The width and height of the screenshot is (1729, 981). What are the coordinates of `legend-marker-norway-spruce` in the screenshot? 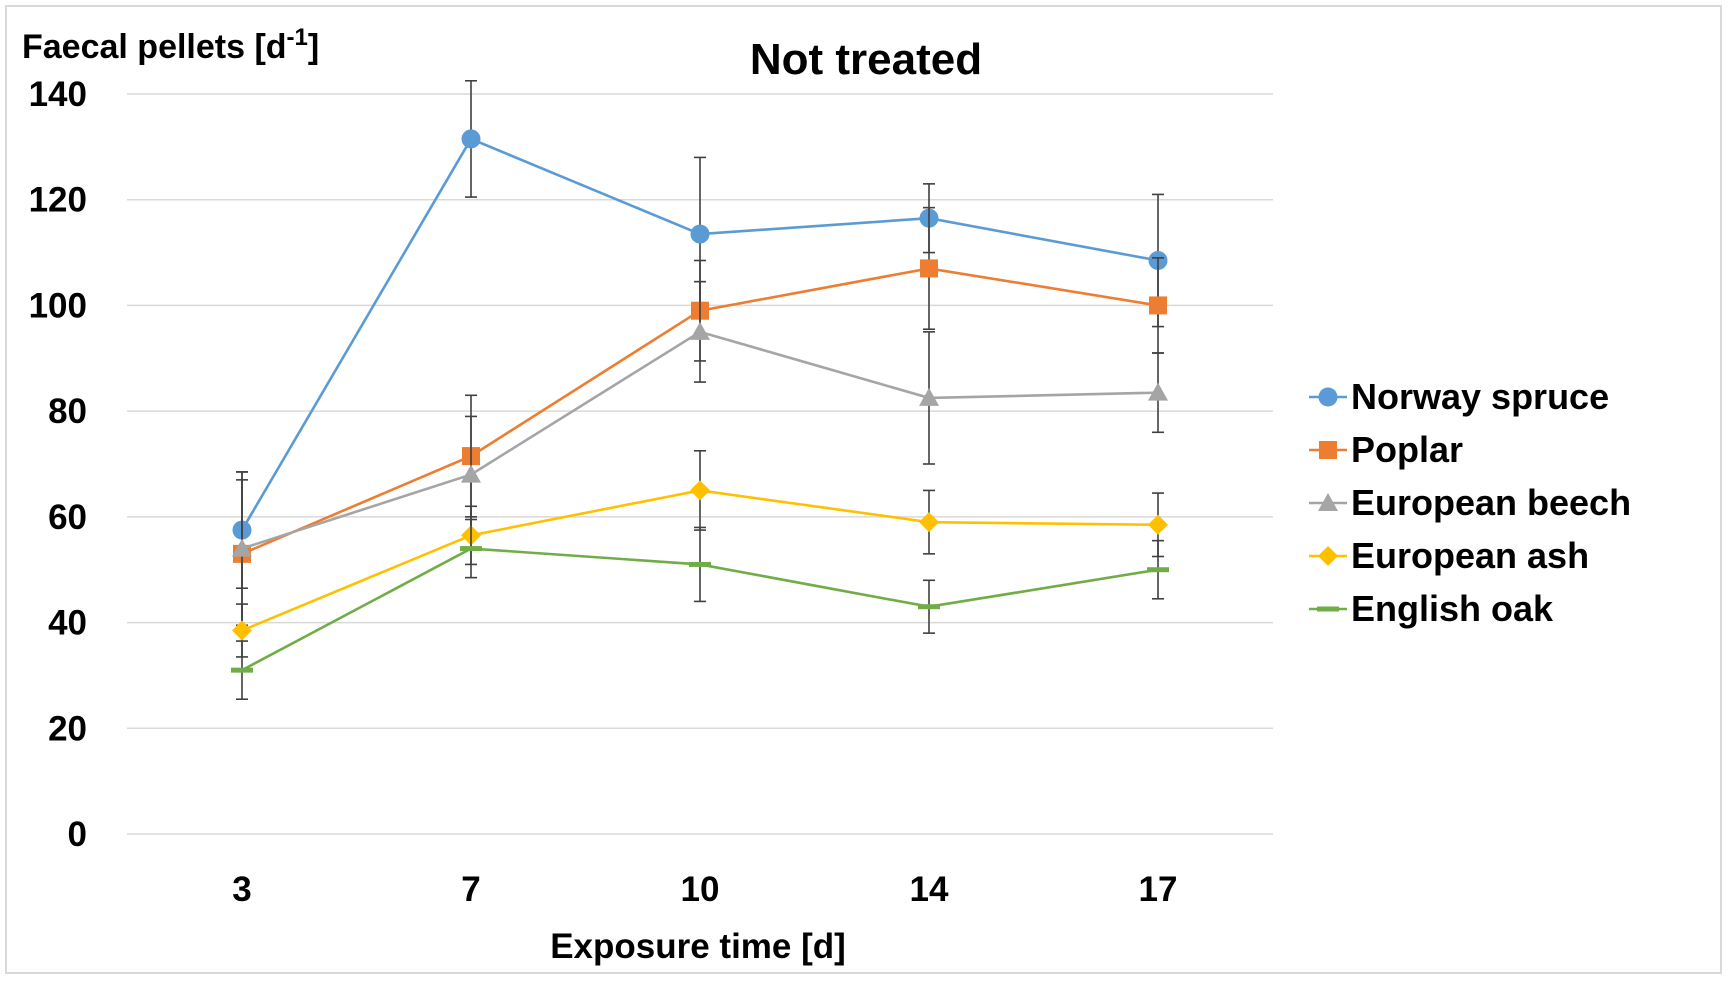 It's located at (1328, 397).